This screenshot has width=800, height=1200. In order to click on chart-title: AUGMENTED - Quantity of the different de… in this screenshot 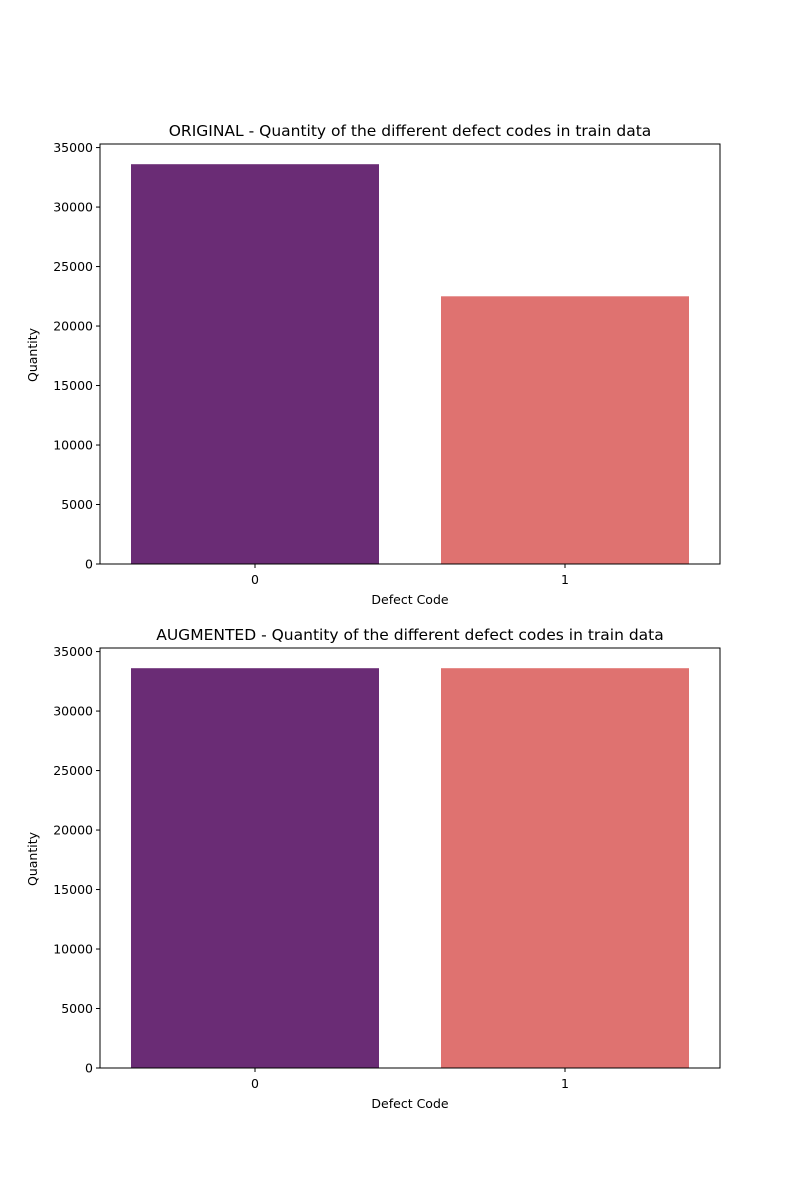, I will do `click(410, 635)`.